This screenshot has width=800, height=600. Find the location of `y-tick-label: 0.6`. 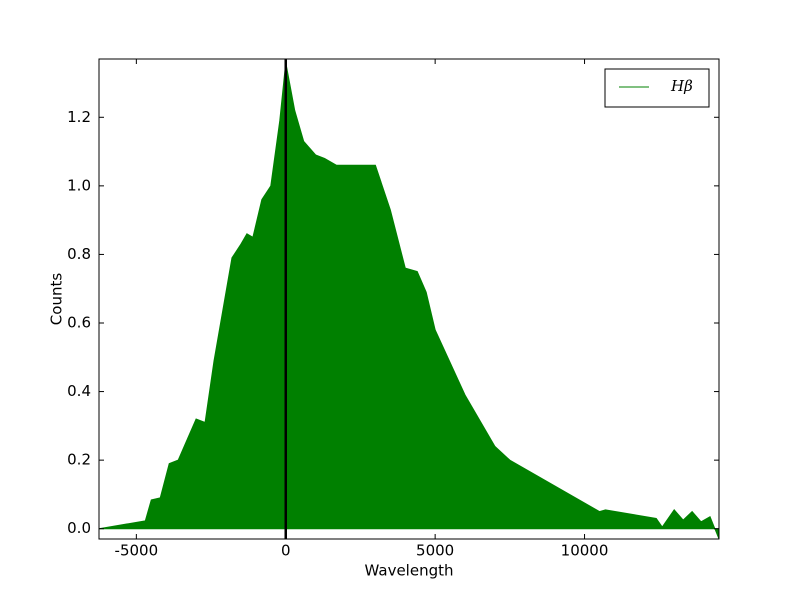

y-tick-label: 0.6 is located at coordinates (79, 323).